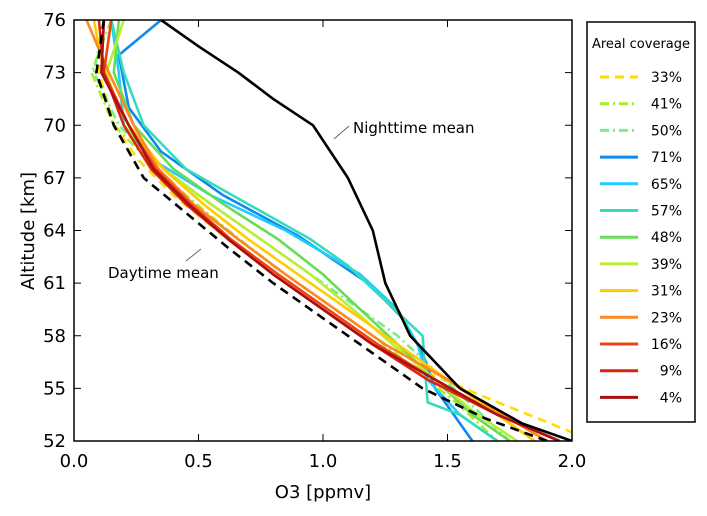 Image resolution: width=707 pixels, height=516 pixels. Describe the element at coordinates (666, 238) in the screenshot. I see `legend-label: 48%` at that location.